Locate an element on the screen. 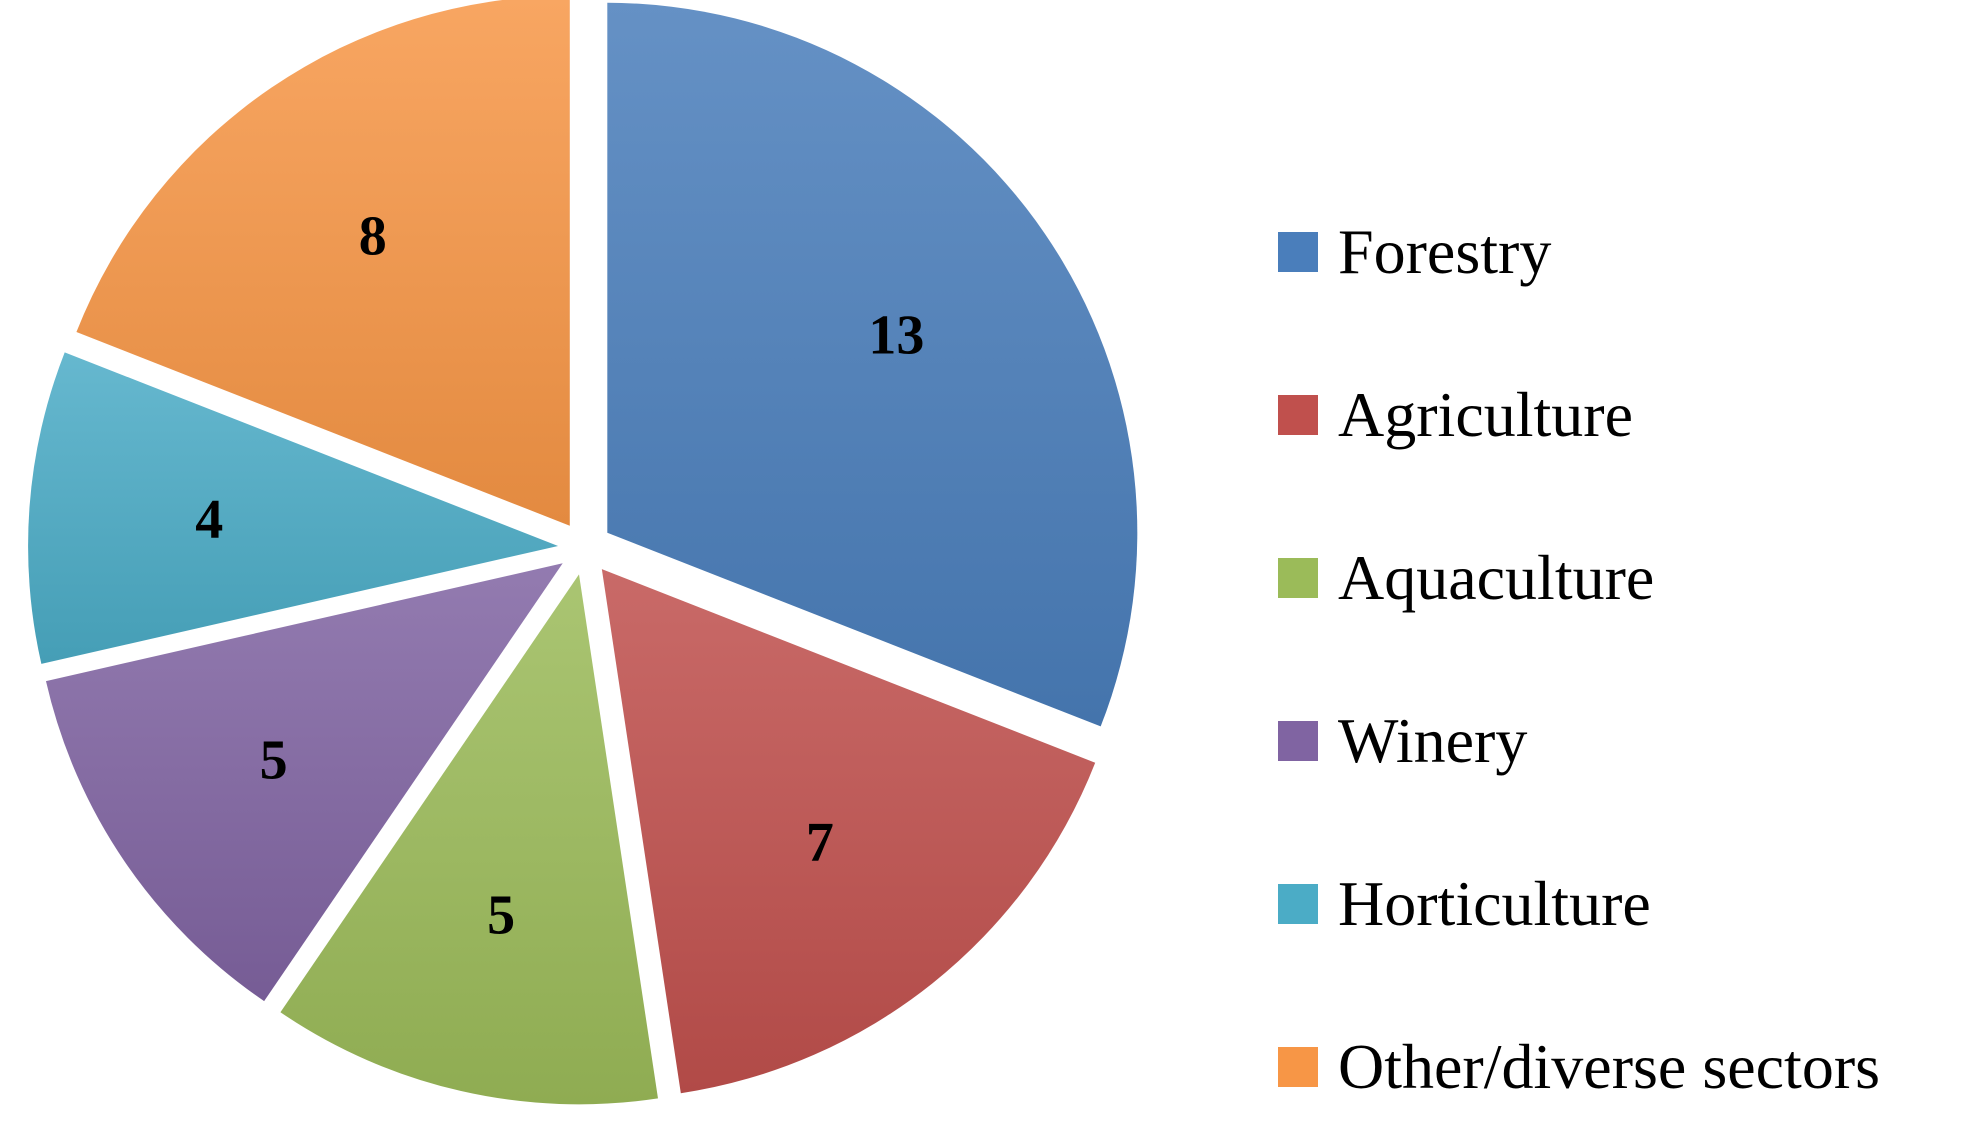 This screenshot has width=1977, height=1148. legend-label: Winery is located at coordinates (1433, 740).